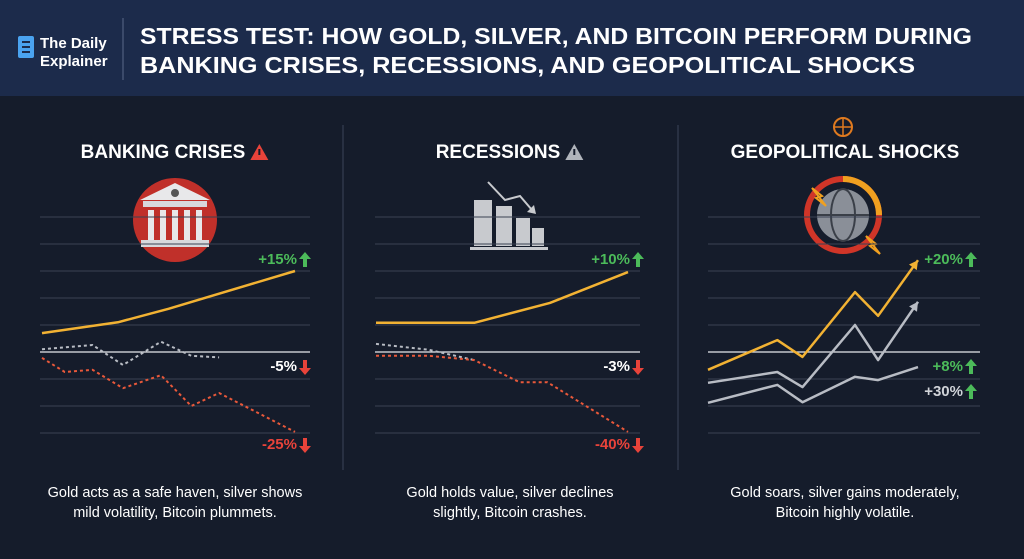 The width and height of the screenshot is (1024, 559). What do you see at coordinates (610, 259) in the screenshot?
I see `end-label: +10%` at bounding box center [610, 259].